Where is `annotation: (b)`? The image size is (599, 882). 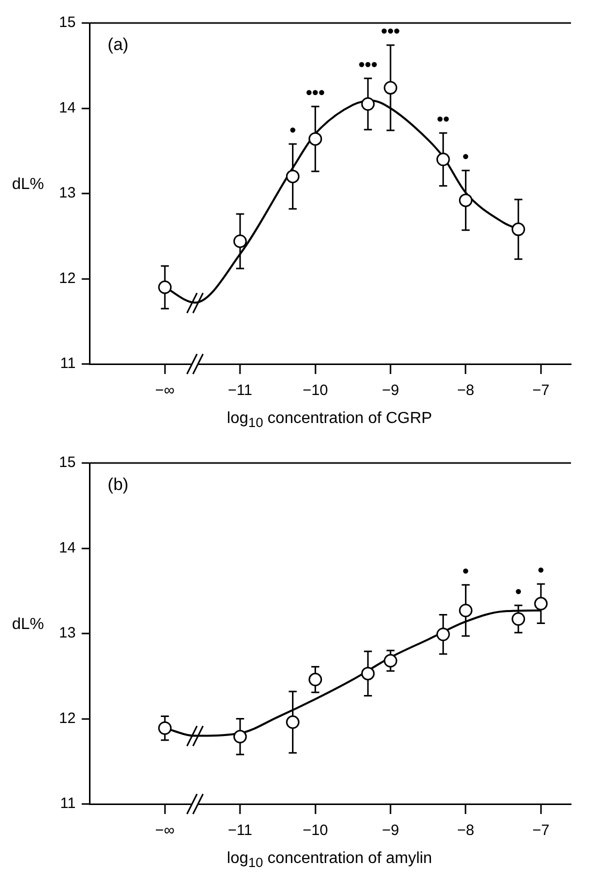 annotation: (b) is located at coordinates (118, 484).